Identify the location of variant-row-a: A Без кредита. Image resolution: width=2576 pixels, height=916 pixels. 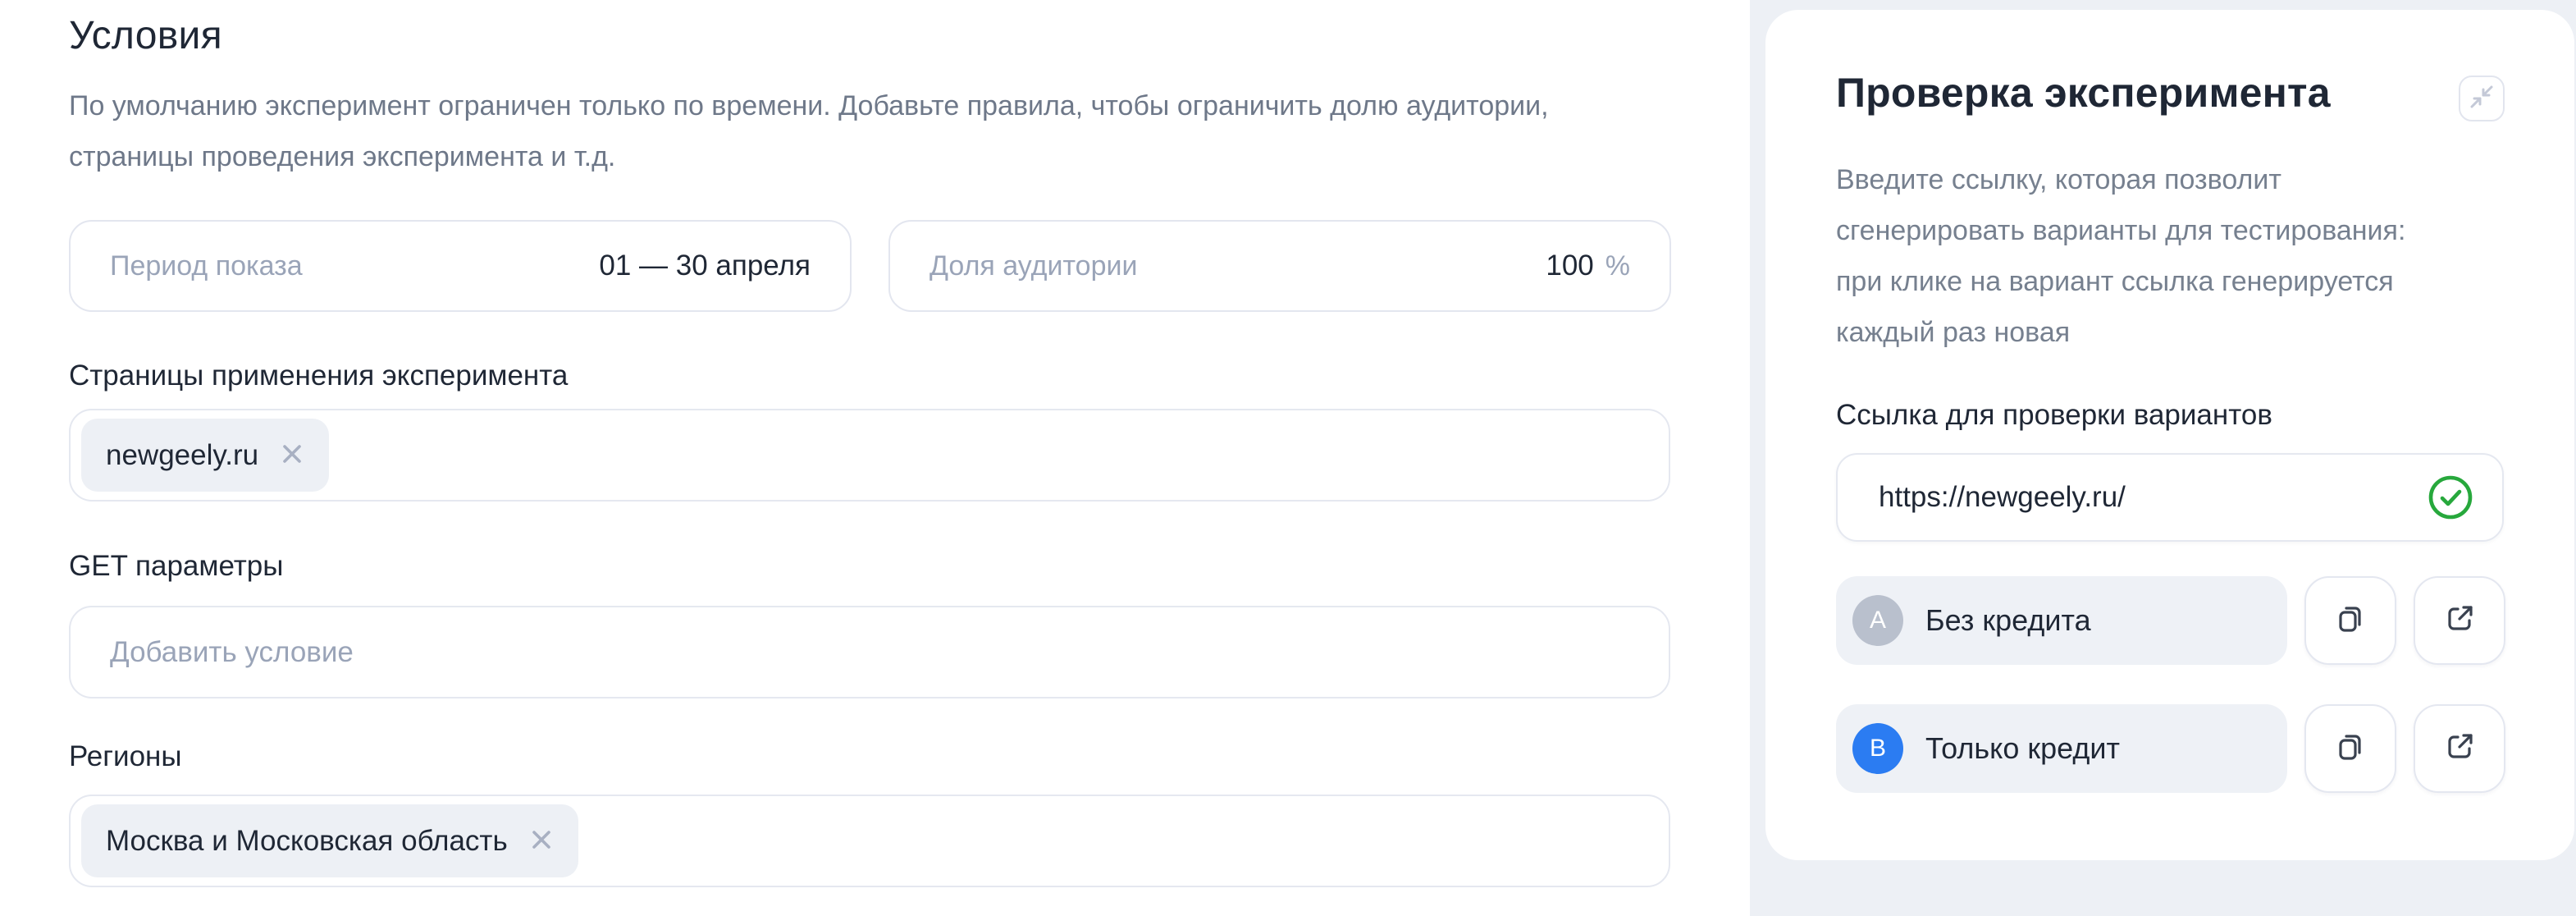
(2170, 620).